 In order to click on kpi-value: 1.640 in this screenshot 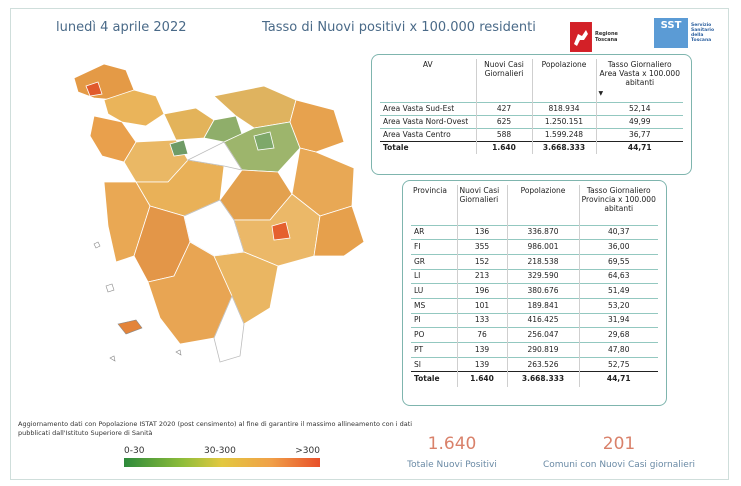, I will do `click(452, 444)`.